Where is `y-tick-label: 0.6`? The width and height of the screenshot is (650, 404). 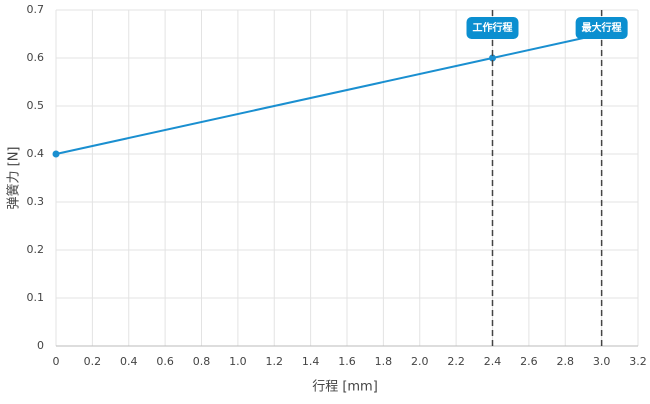 y-tick-label: 0.6 is located at coordinates (36, 57).